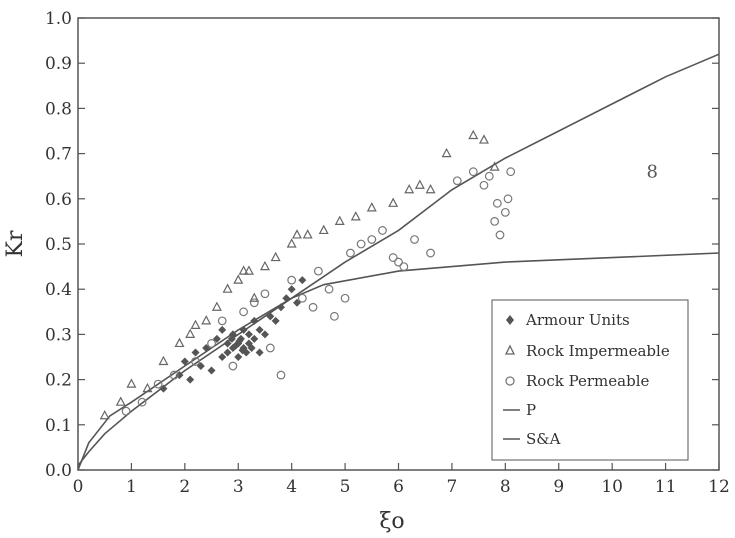 The width and height of the screenshot is (735, 538). What do you see at coordinates (184, 487) in the screenshot?
I see `x-tick-label: 2` at bounding box center [184, 487].